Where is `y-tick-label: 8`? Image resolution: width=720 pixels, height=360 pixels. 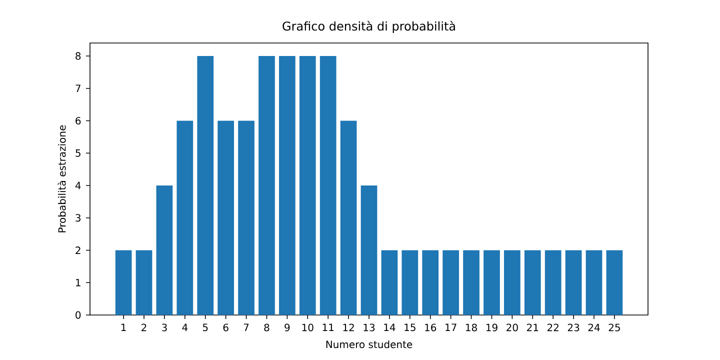 y-tick-label: 8 is located at coordinates (78, 56).